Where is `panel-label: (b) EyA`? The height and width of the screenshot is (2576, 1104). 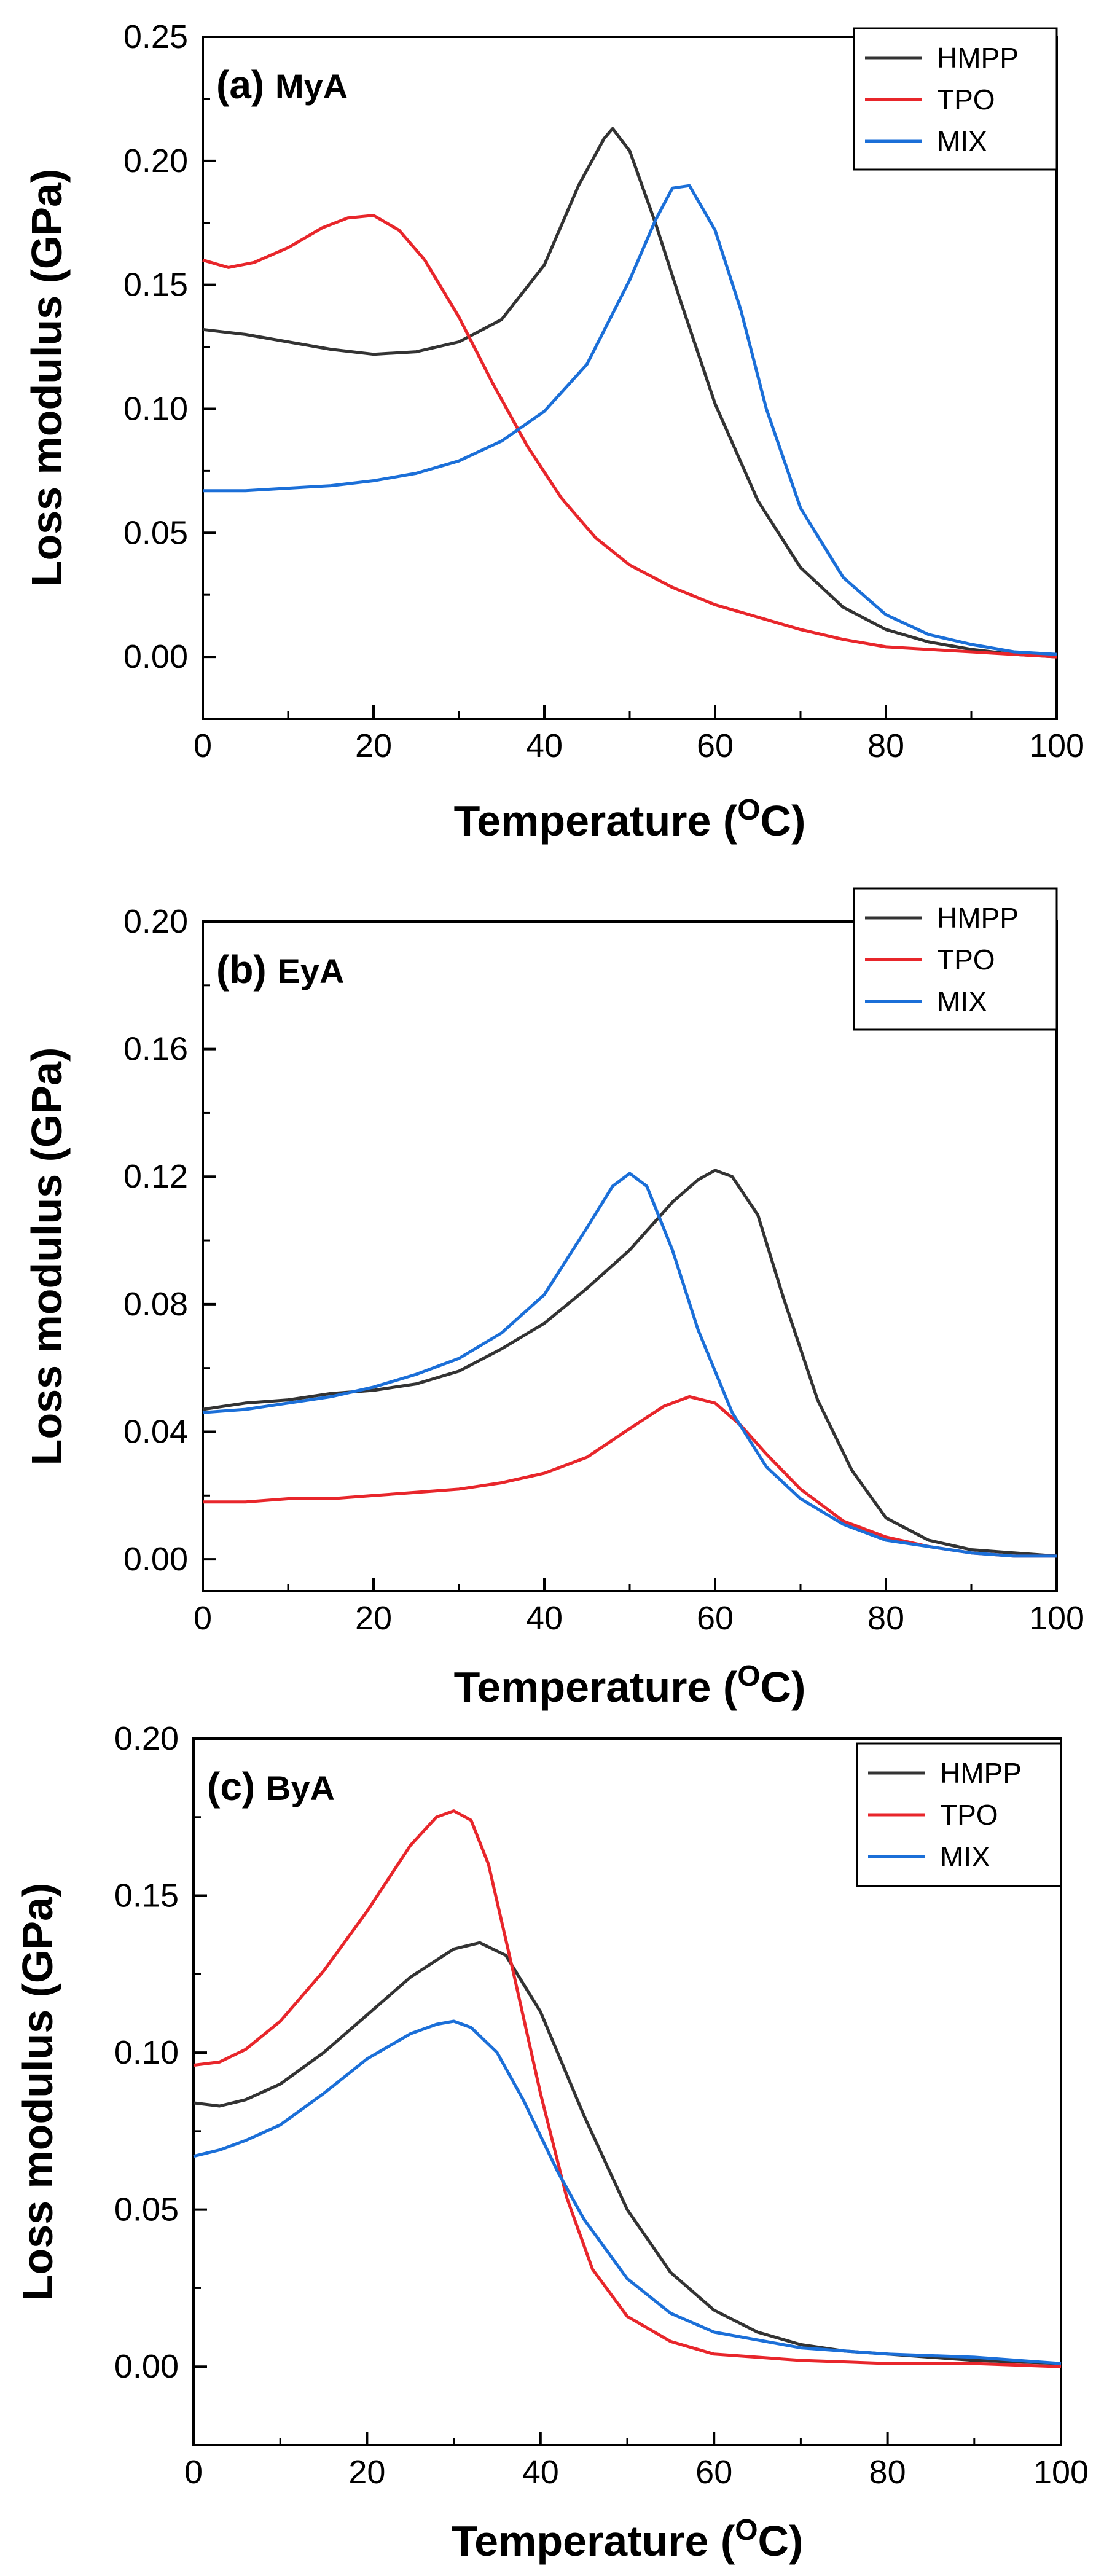 panel-label: (b) EyA is located at coordinates (280, 969).